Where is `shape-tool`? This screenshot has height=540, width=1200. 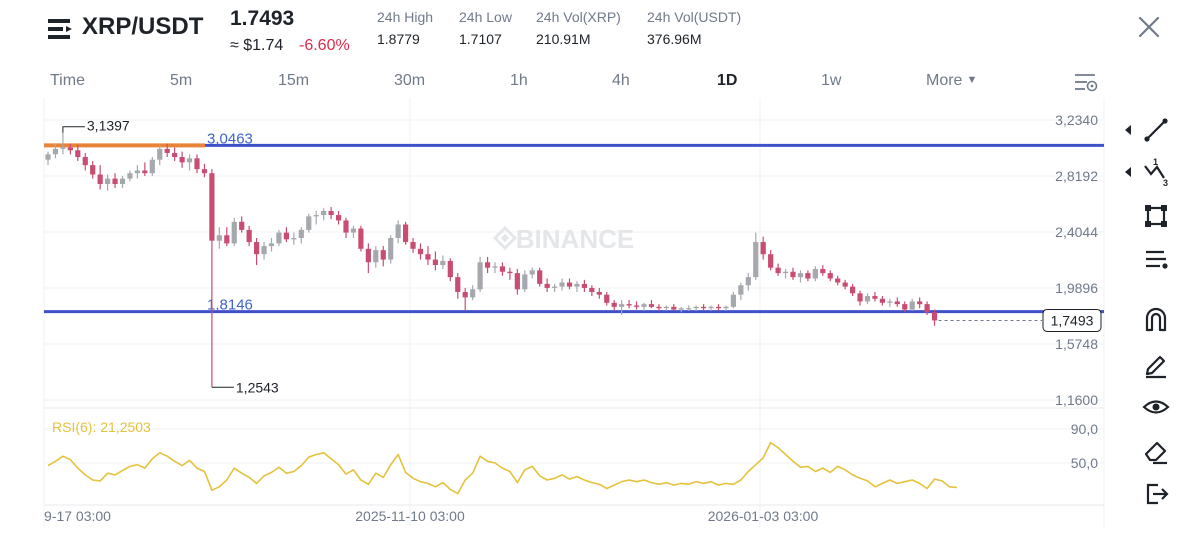 shape-tool is located at coordinates (1156, 216).